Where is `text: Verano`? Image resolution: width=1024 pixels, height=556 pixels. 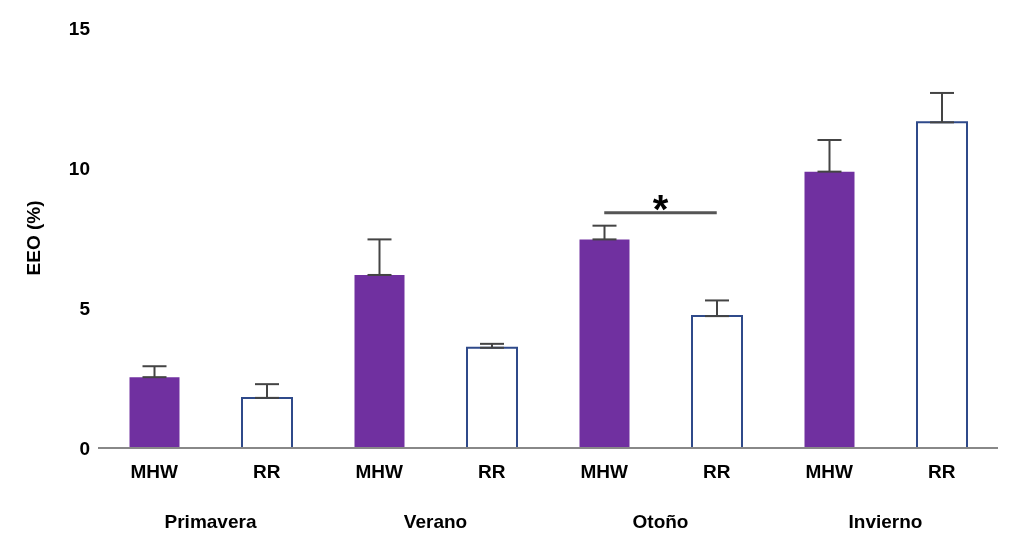 text: Verano is located at coordinates (435, 521).